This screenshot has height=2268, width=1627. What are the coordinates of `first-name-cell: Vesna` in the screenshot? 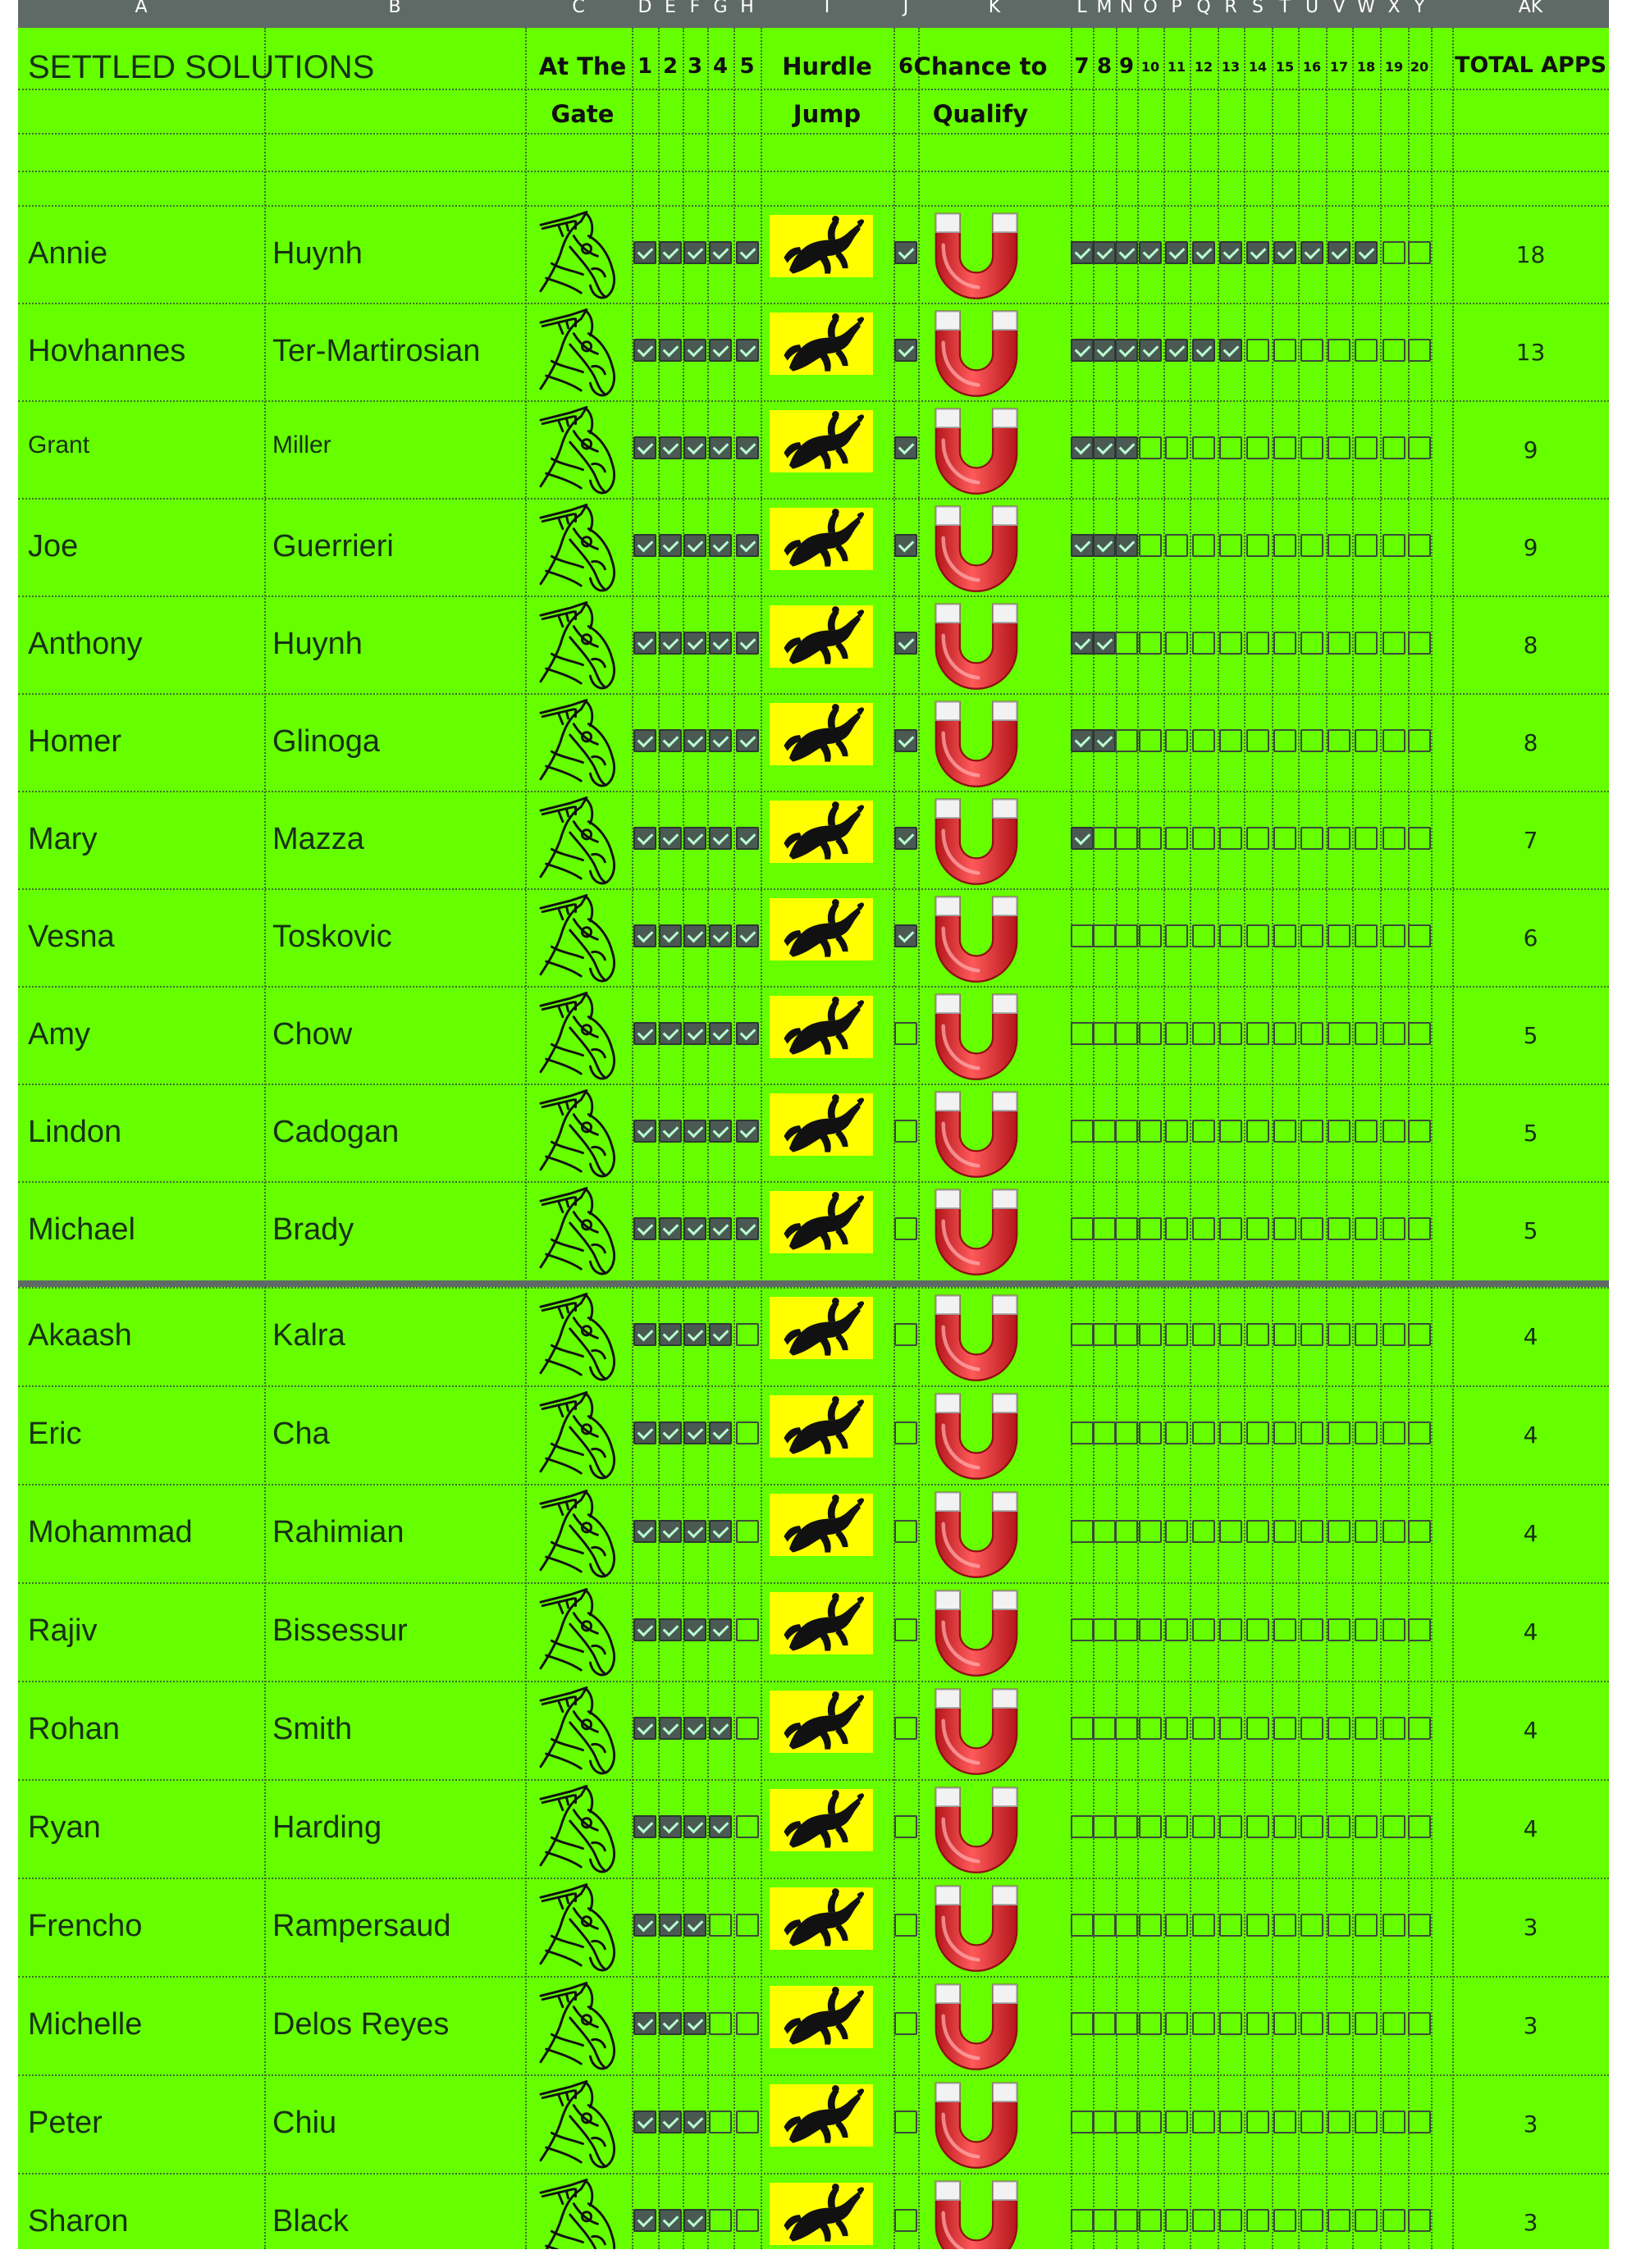 It's located at (71, 937).